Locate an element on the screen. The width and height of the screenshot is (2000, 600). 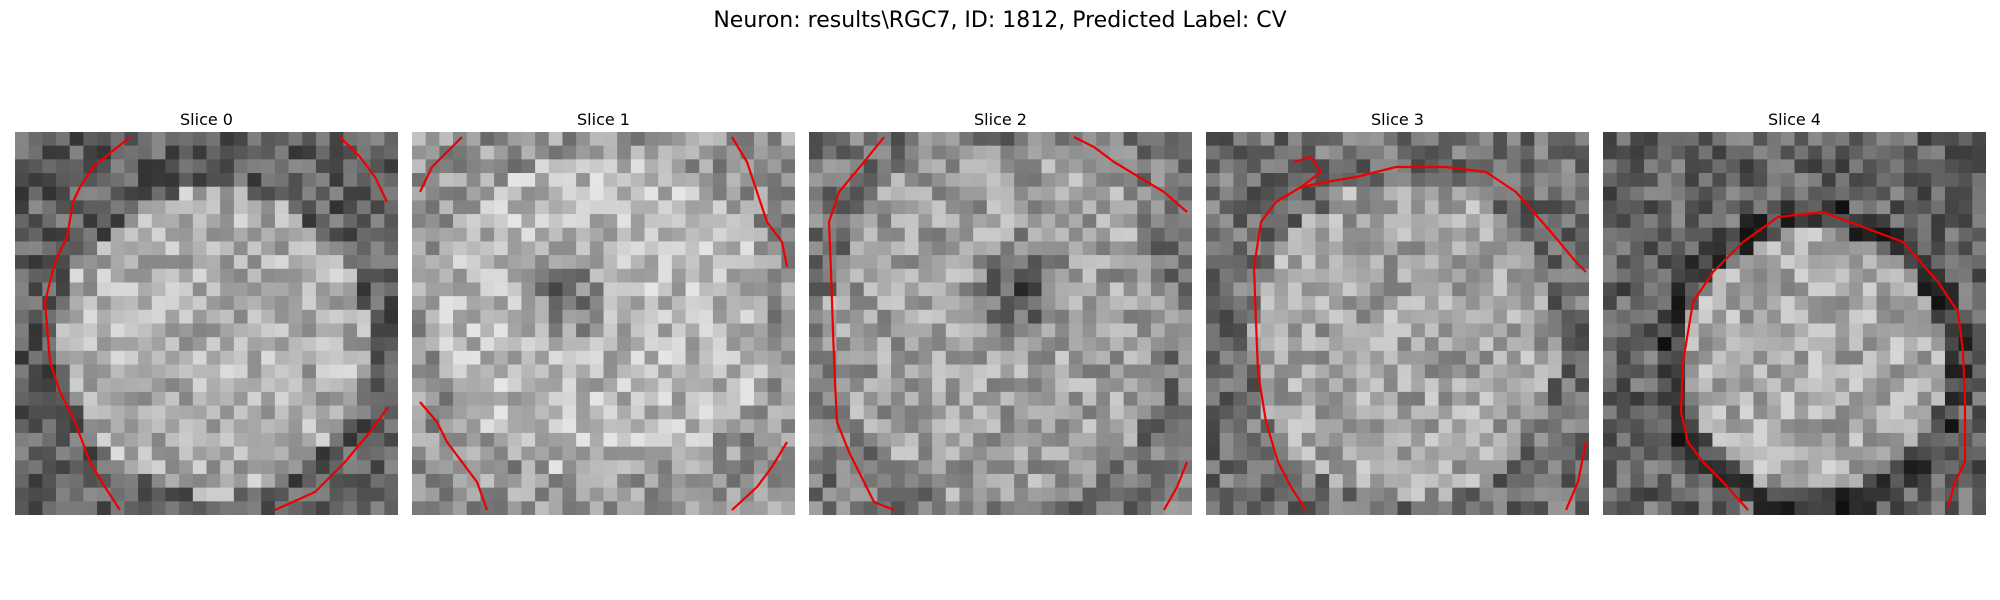
slice-panel-3: Slice 3 is located at coordinates (1397, 311).